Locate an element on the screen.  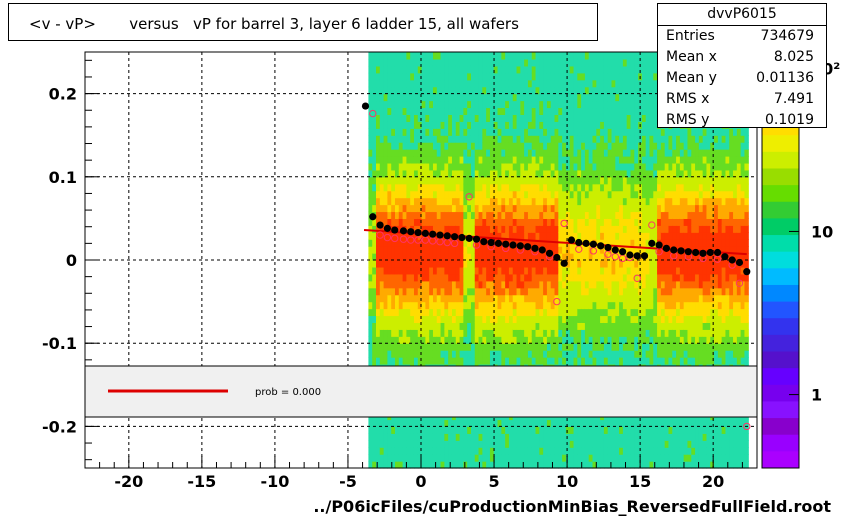
stats-value: 8.025 is located at coordinates (793, 57).